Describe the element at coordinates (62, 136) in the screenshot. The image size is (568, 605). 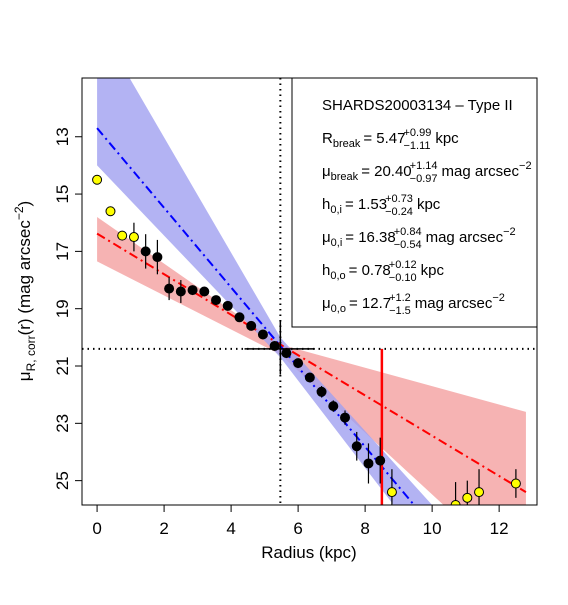
I see `y-tick-label: 13` at that location.